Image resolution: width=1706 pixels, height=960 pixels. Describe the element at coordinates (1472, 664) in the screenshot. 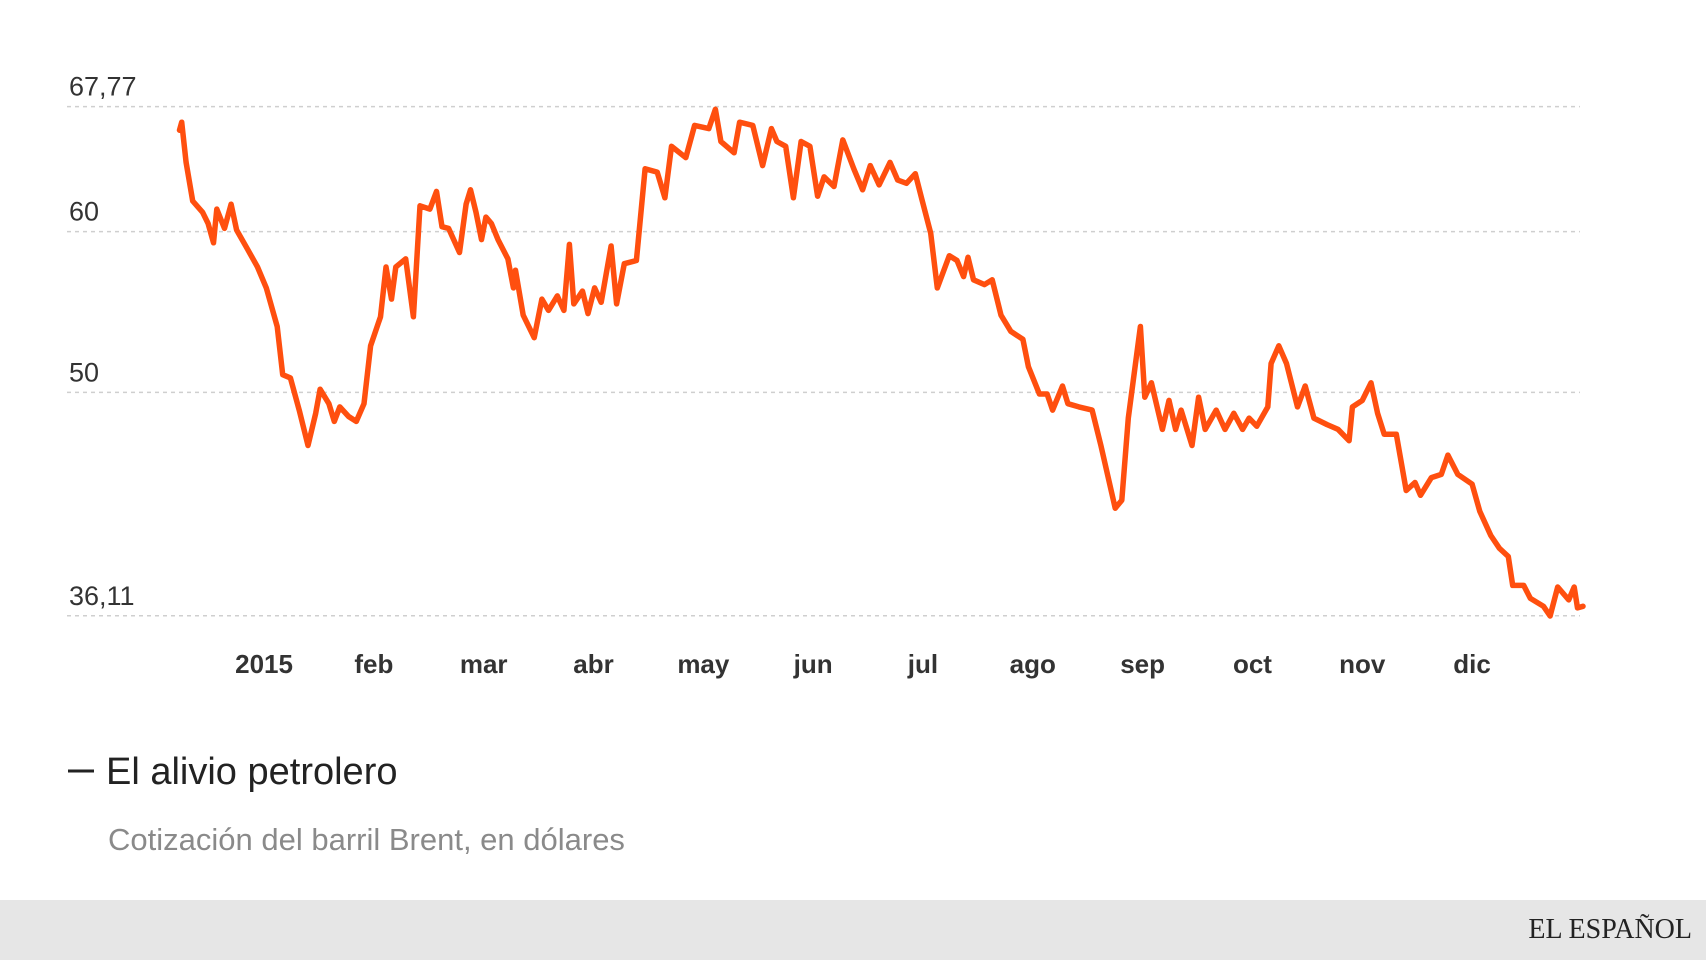

I see `x-tick-label: dic` at that location.